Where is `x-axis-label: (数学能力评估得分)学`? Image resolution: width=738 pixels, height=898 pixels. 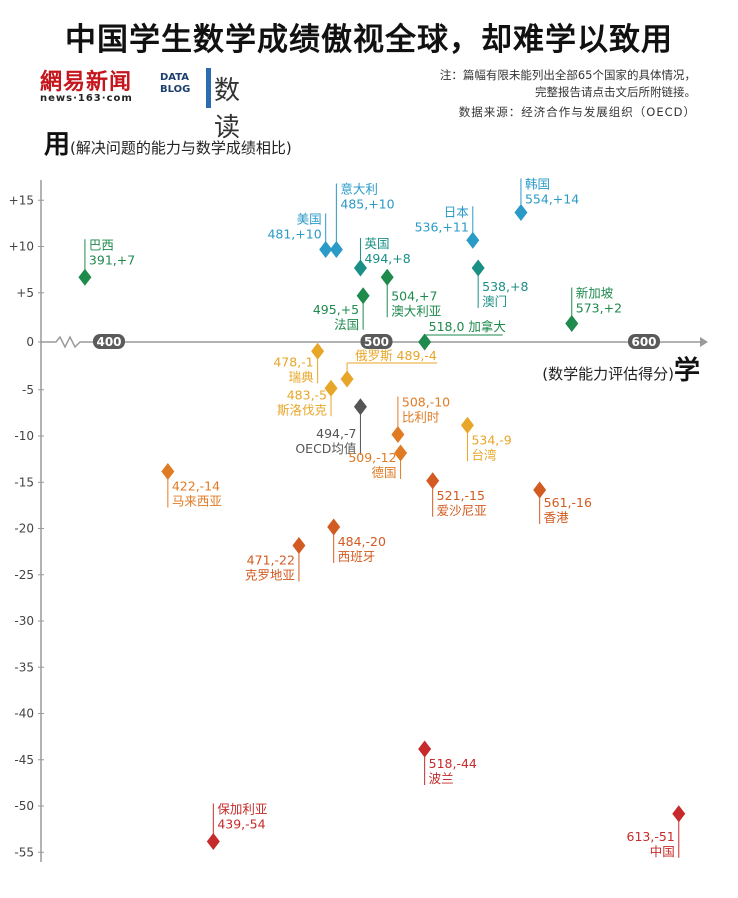 x-axis-label: (数学能力评估得分)学 is located at coordinates (621, 368).